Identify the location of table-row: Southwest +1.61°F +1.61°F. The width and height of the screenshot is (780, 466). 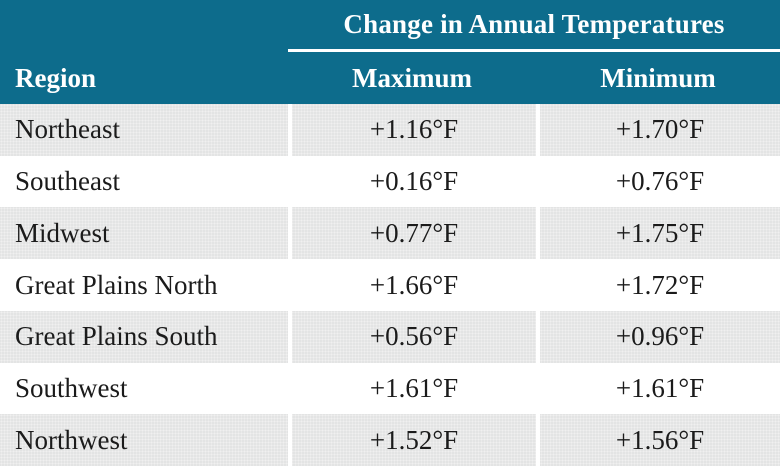
(390, 388).